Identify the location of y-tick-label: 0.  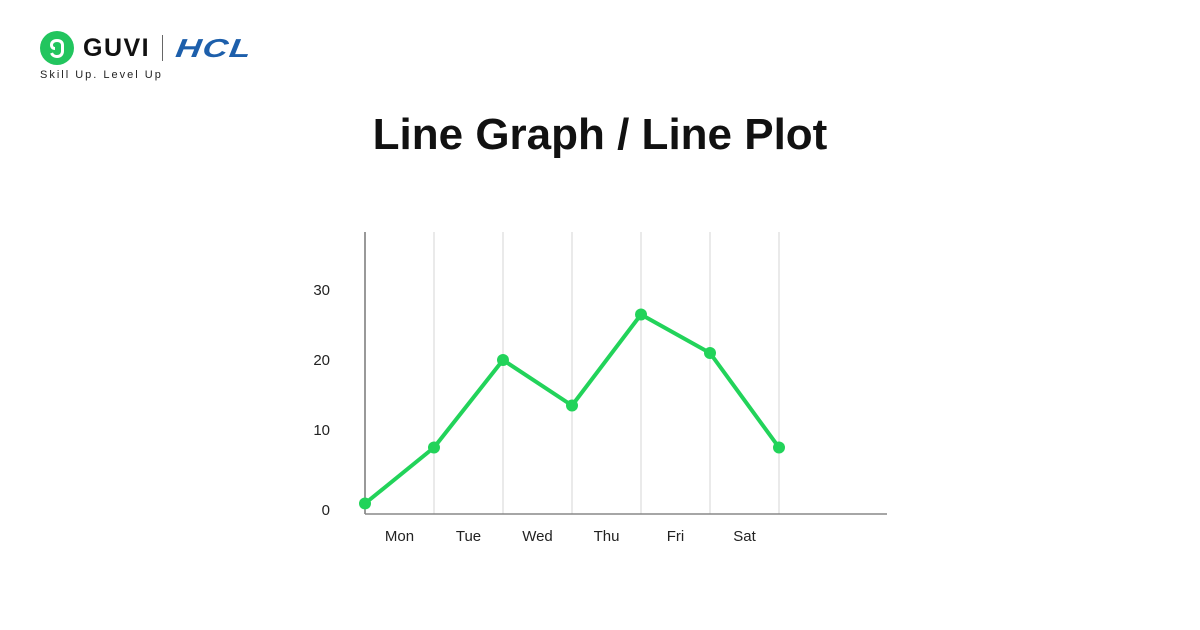
(326, 510).